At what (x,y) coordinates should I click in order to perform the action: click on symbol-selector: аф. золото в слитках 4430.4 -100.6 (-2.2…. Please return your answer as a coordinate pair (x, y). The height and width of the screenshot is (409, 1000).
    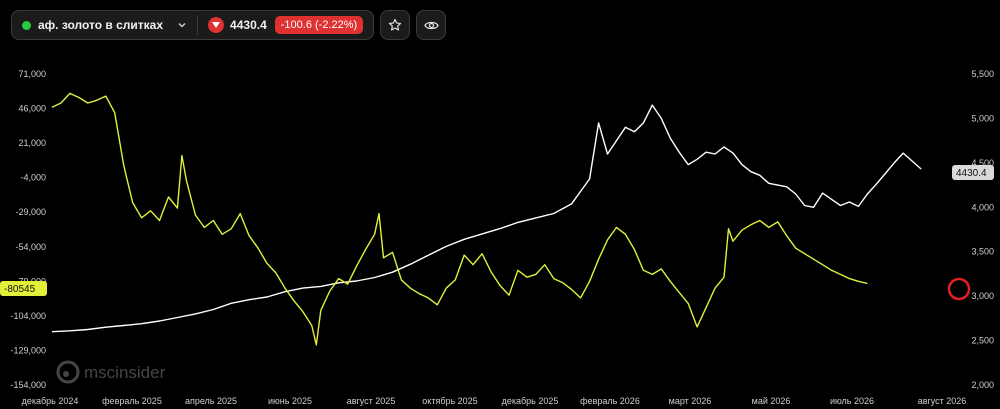
    Looking at the image, I should click on (193, 25).